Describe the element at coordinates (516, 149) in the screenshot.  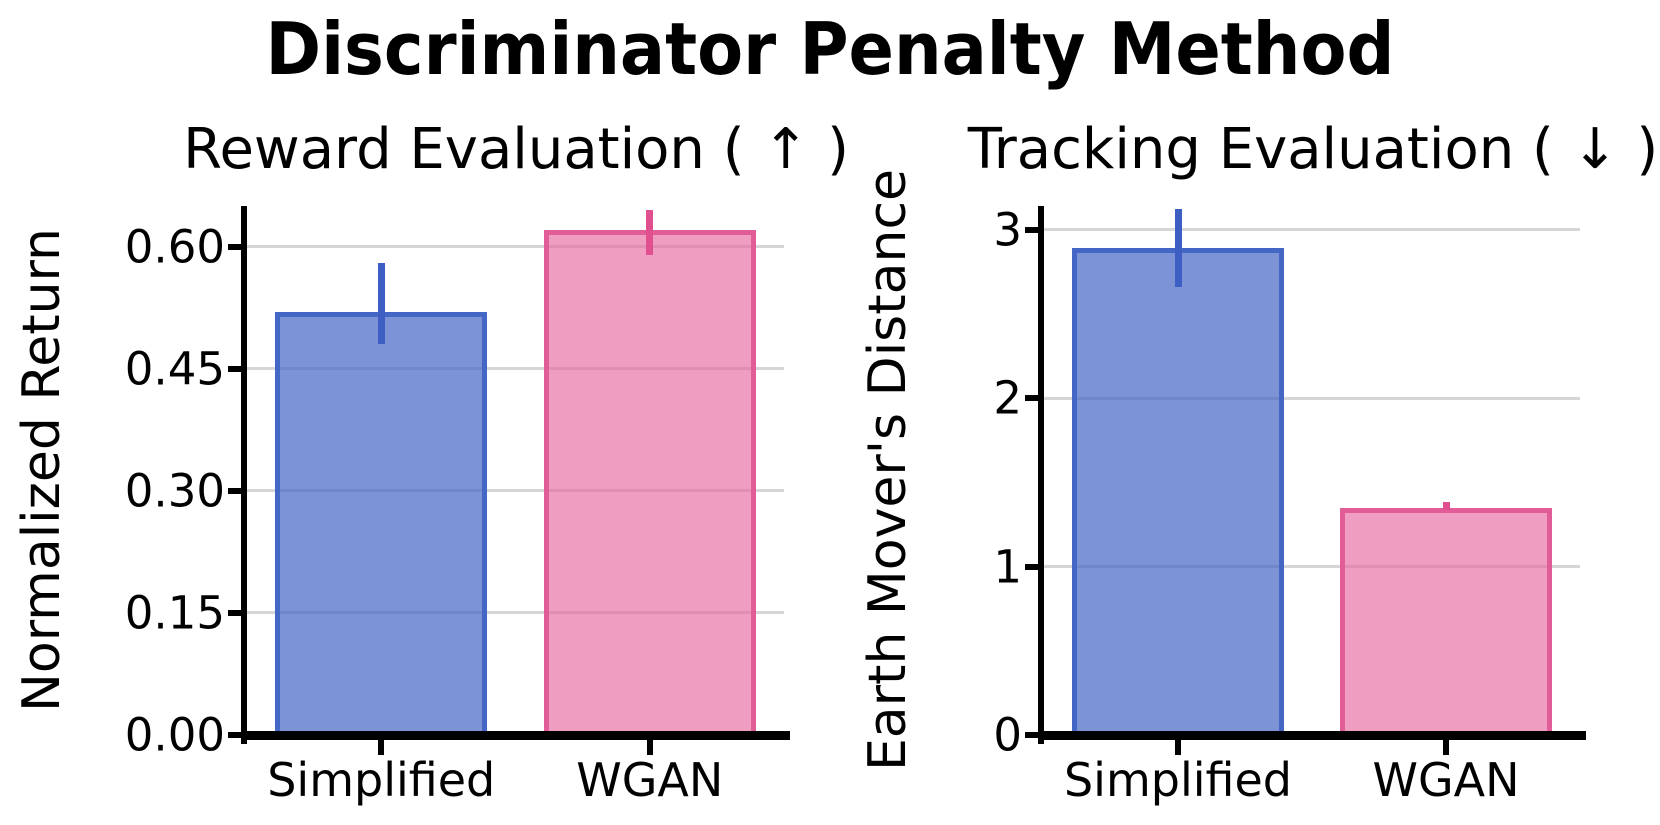
I see `subplot-title-reward-evaluation: Reward Evaluation ( ↑ )` at that location.